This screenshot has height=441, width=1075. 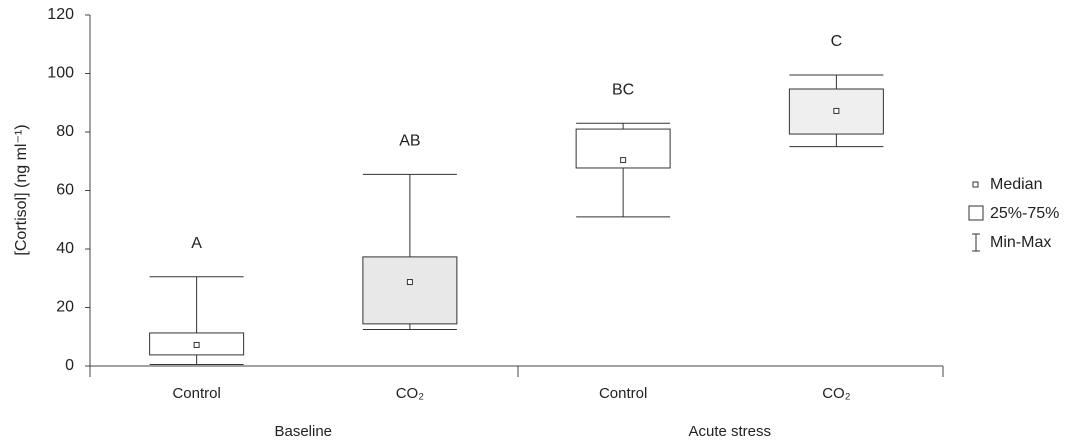 What do you see at coordinates (975, 184) in the screenshot?
I see `legend-median-icon` at bounding box center [975, 184].